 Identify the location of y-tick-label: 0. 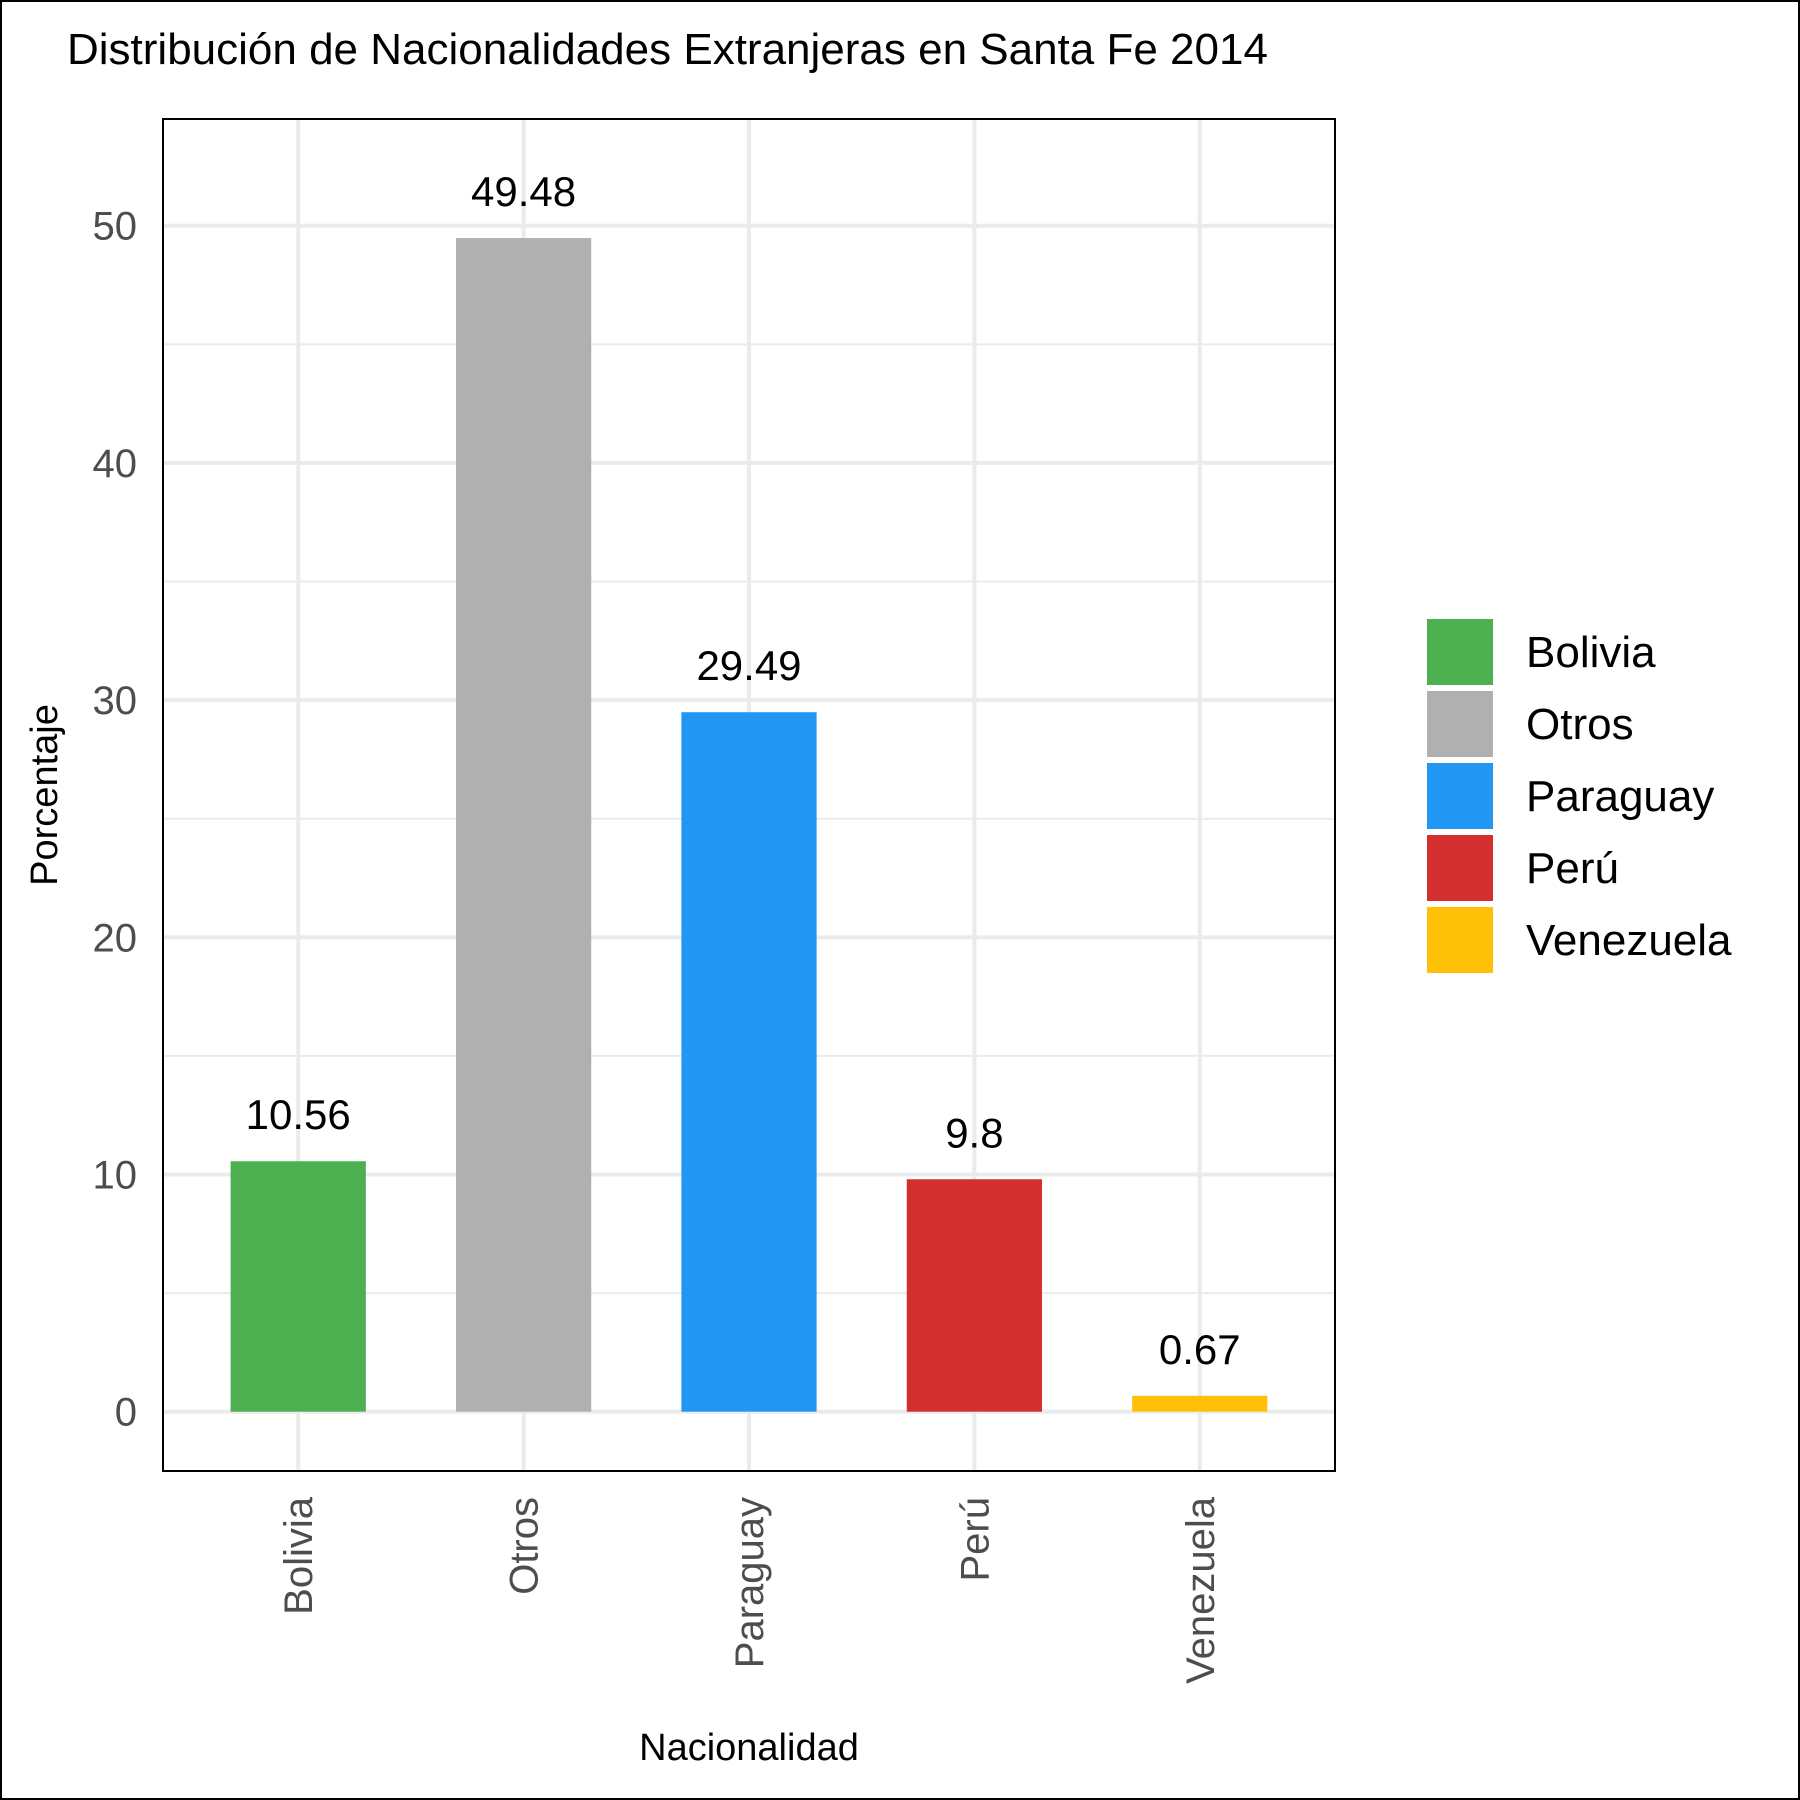
(126, 1413).